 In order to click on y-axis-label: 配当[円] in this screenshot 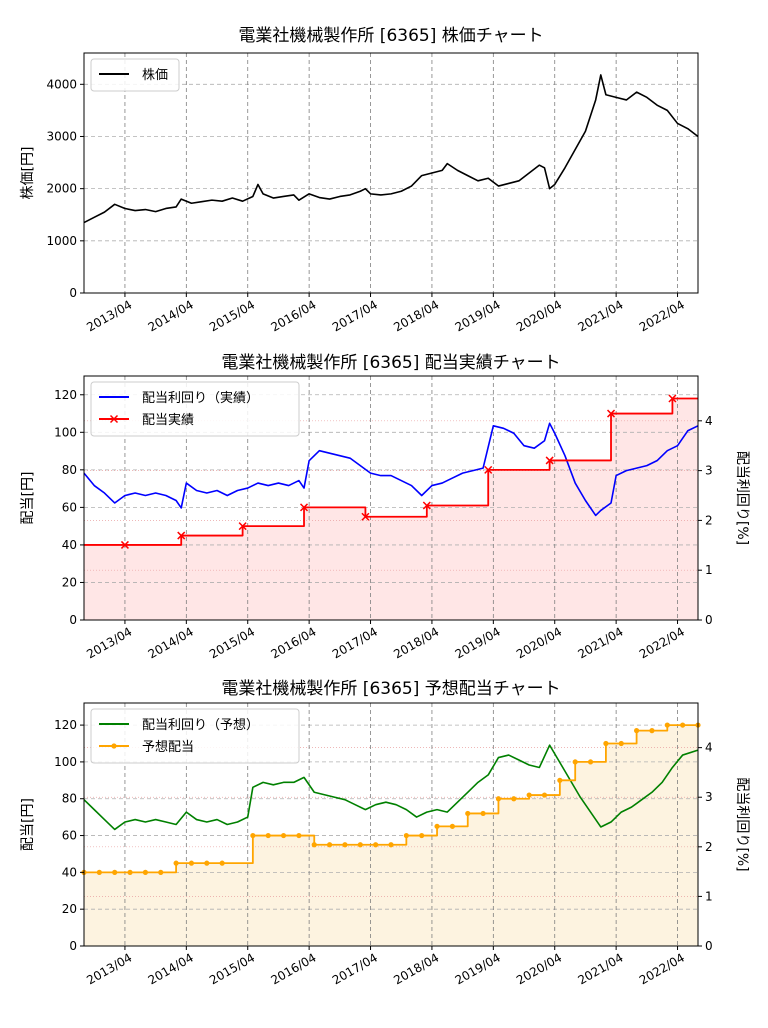, I will do `click(28, 498)`.